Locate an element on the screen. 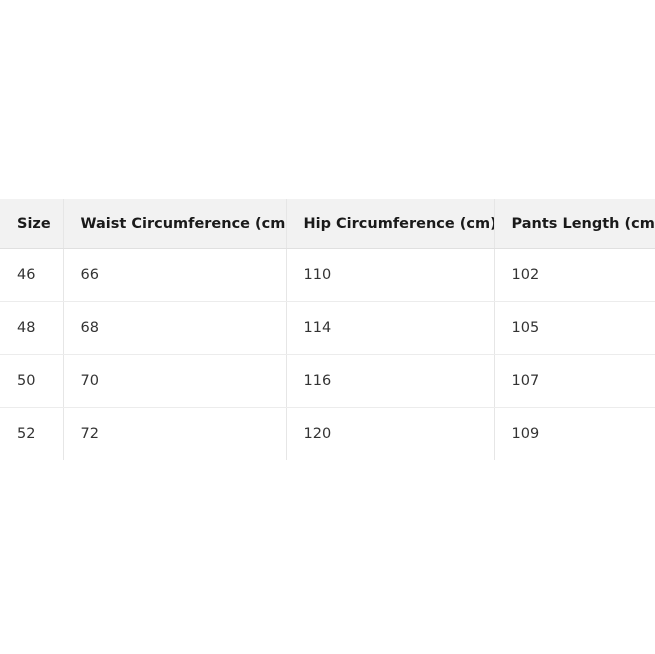  cell-pants-length: 109 is located at coordinates (574, 433).